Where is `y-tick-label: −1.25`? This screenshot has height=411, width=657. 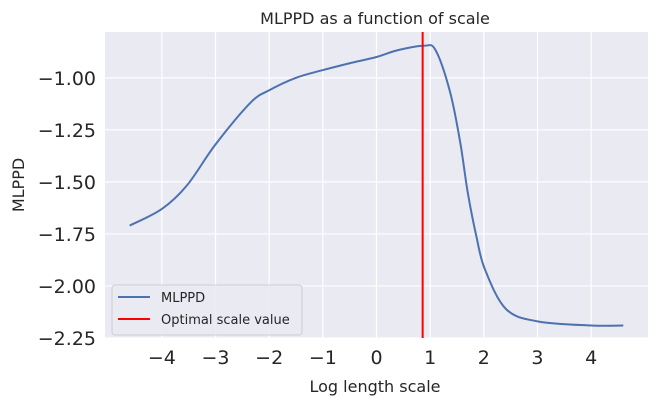 y-tick-label: −1.25 is located at coordinates (67, 131).